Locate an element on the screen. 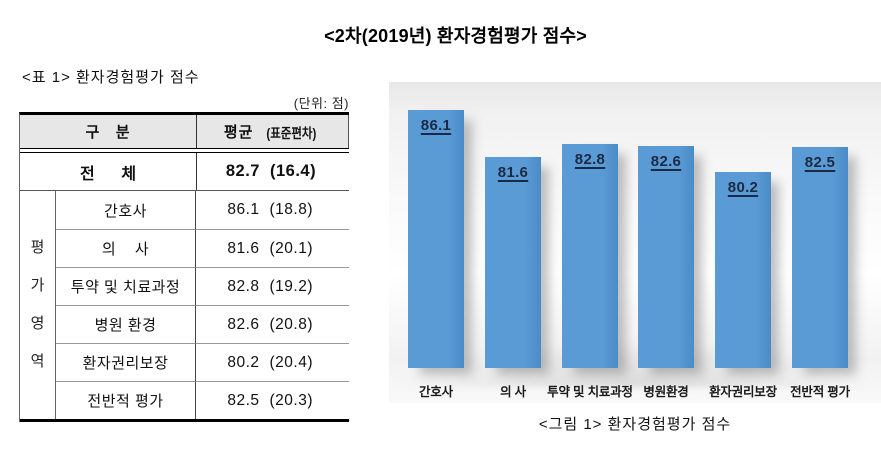 This screenshot has height=458, width=881. group-label-char: 가 is located at coordinates (37, 285).